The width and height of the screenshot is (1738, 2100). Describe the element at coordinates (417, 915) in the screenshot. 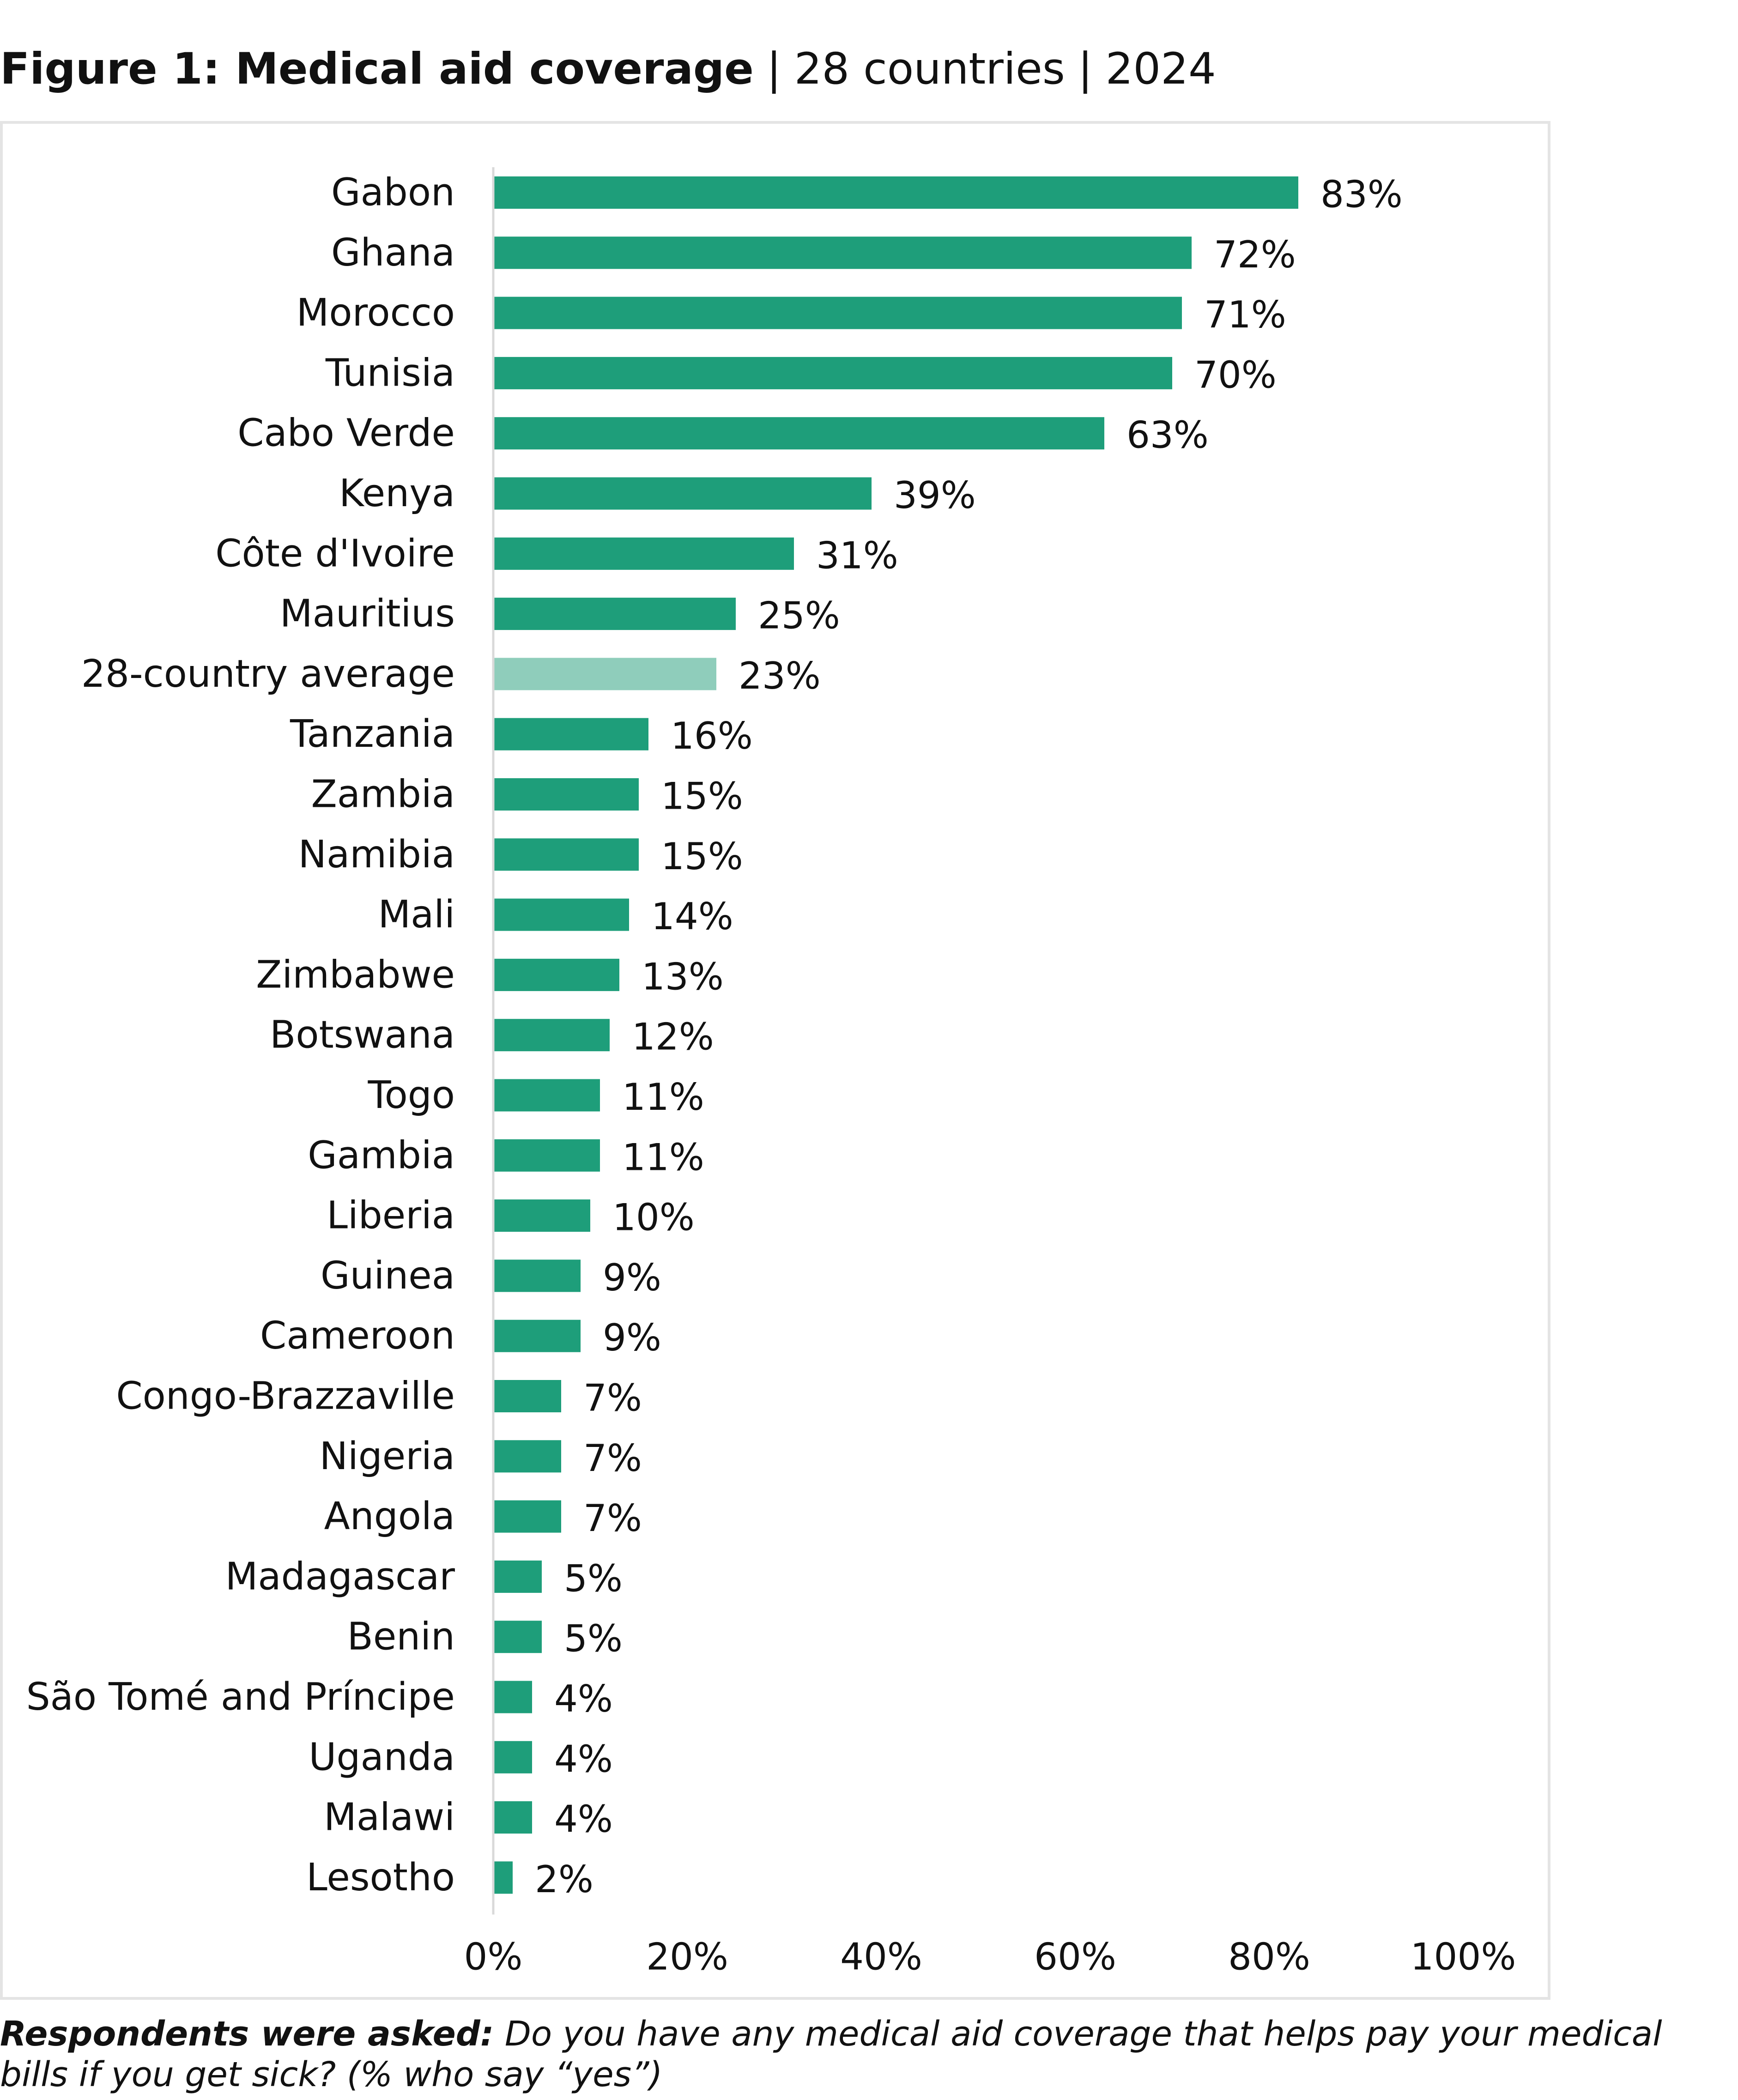

I see `category-label-mali: Mali` at that location.